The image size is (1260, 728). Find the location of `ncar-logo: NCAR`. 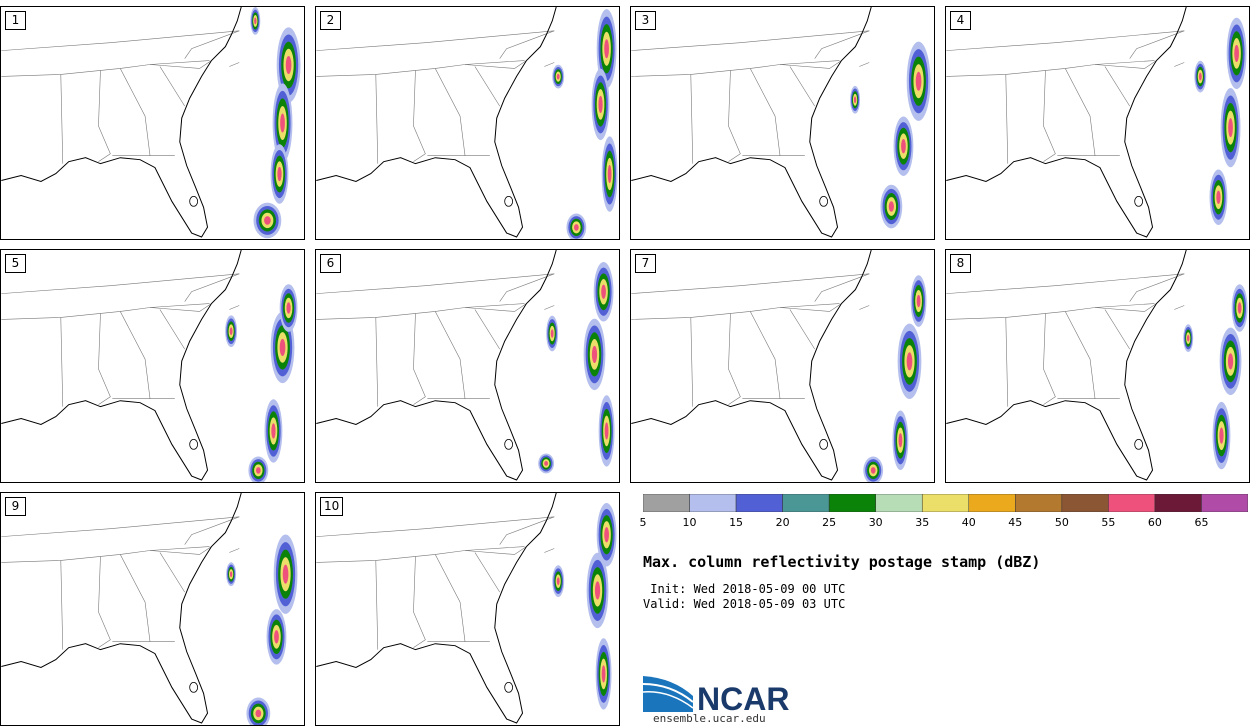

ncar-logo: NCAR is located at coordinates (716, 696).